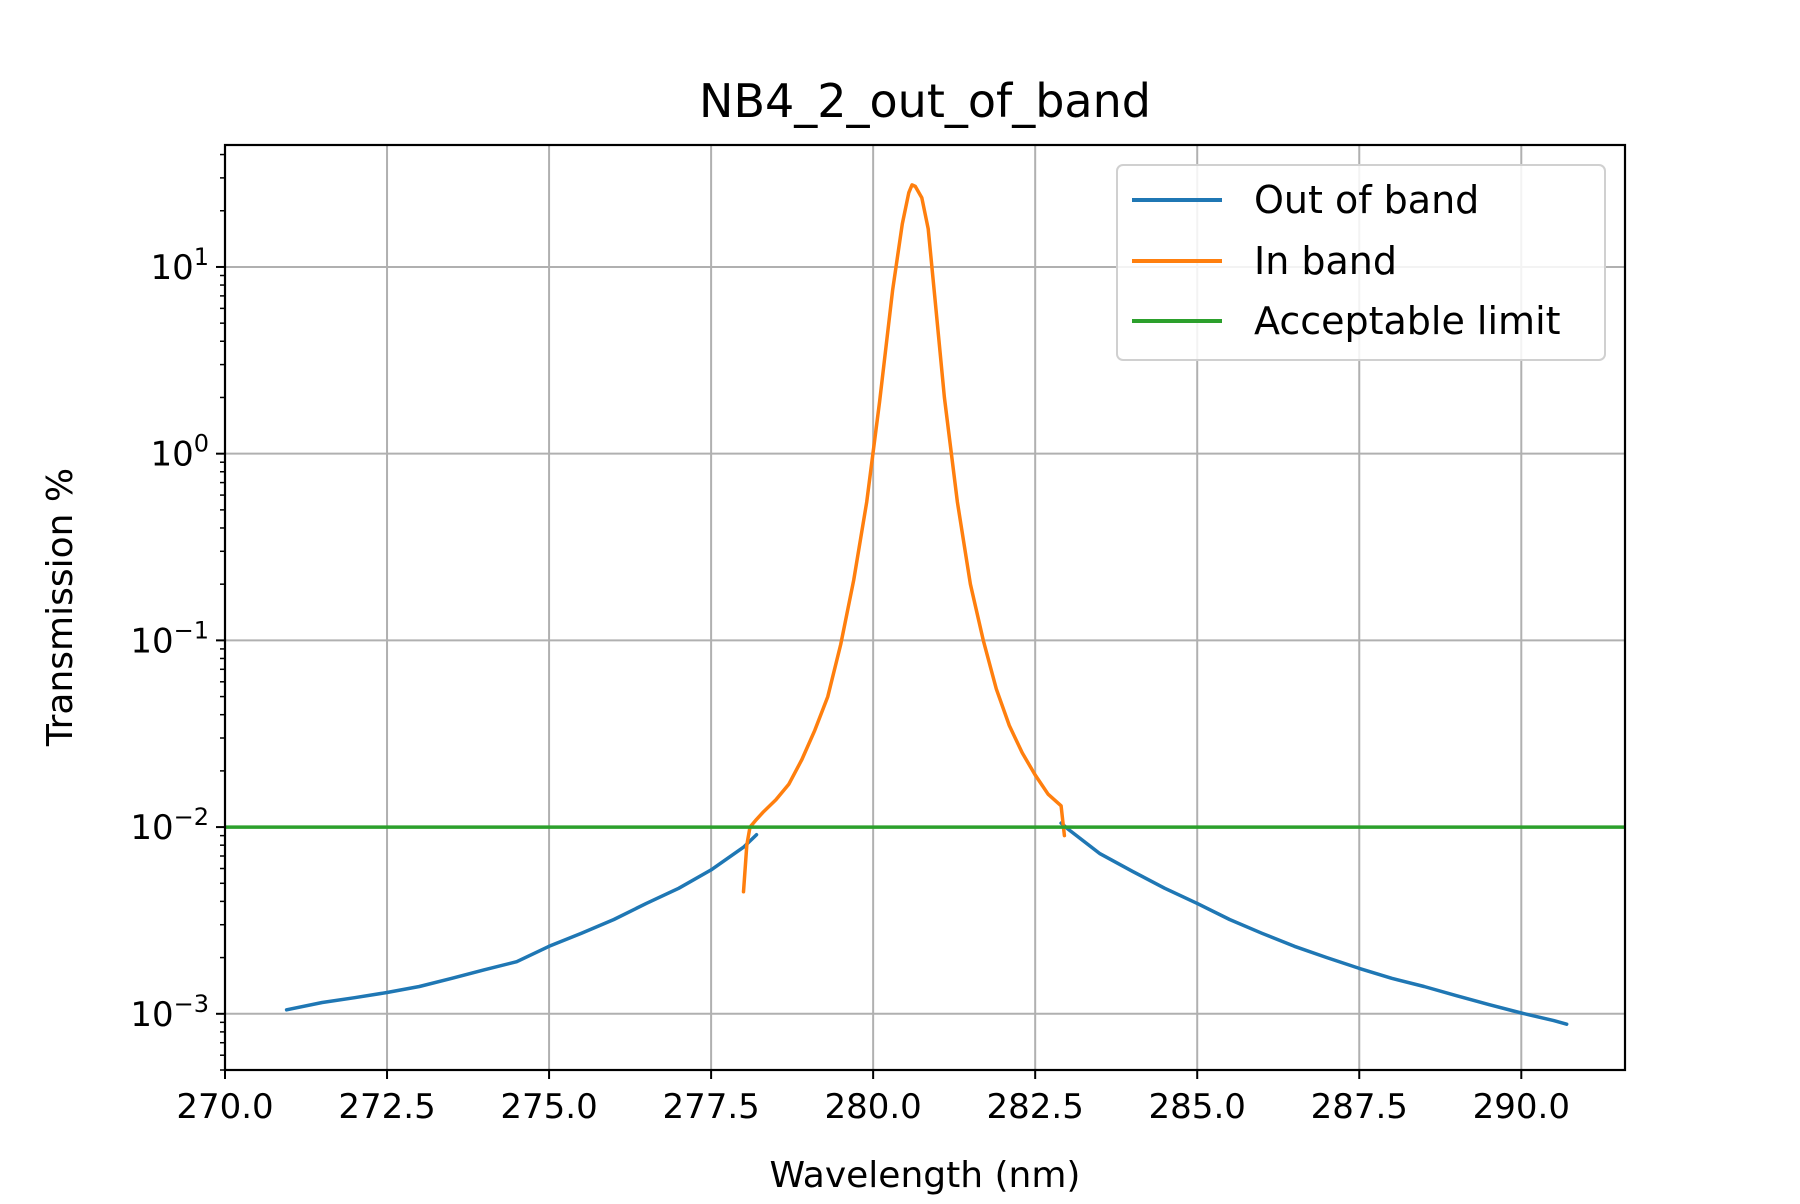 This screenshot has height=1204, width=1800. What do you see at coordinates (179, 265) in the screenshot?
I see `y-tick-label: 10¹` at bounding box center [179, 265].